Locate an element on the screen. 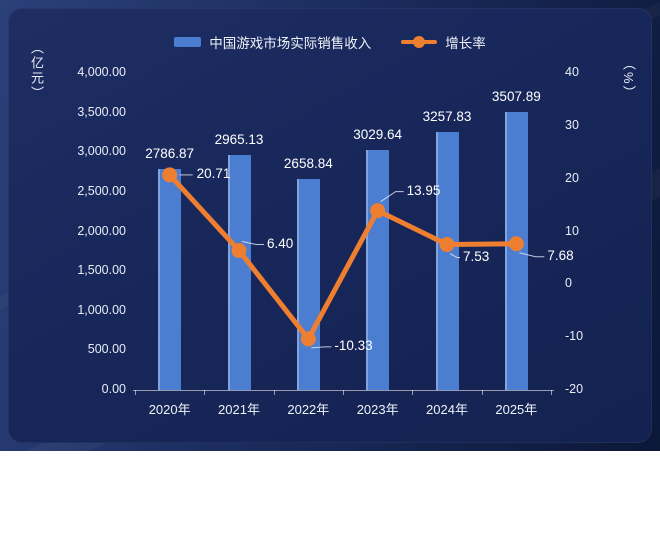 The height and width of the screenshot is (538, 660). line-series-swatch-icon is located at coordinates (419, 42).